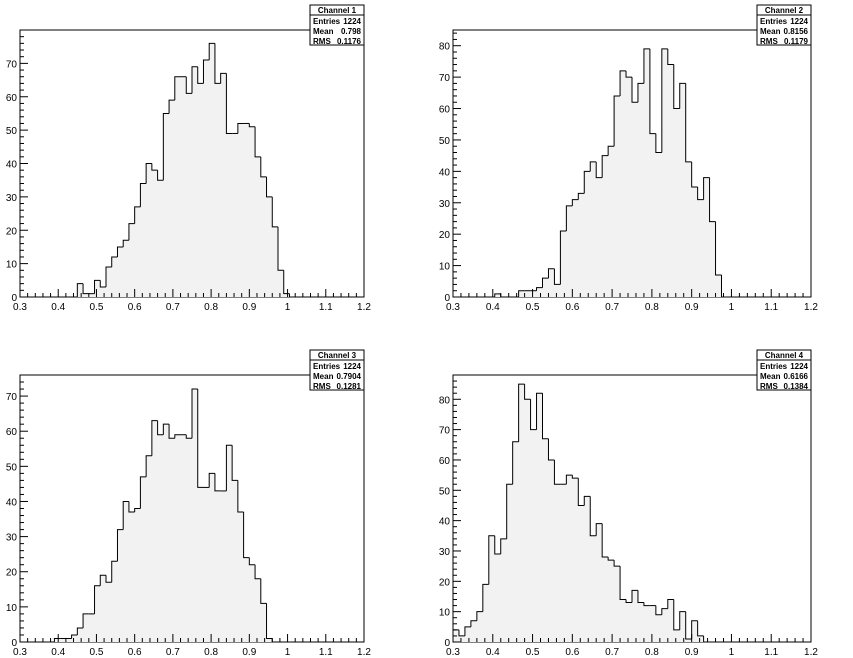 The image size is (853, 658). What do you see at coordinates (337, 10) in the screenshot?
I see `histogram-title: Channel 1` at bounding box center [337, 10].